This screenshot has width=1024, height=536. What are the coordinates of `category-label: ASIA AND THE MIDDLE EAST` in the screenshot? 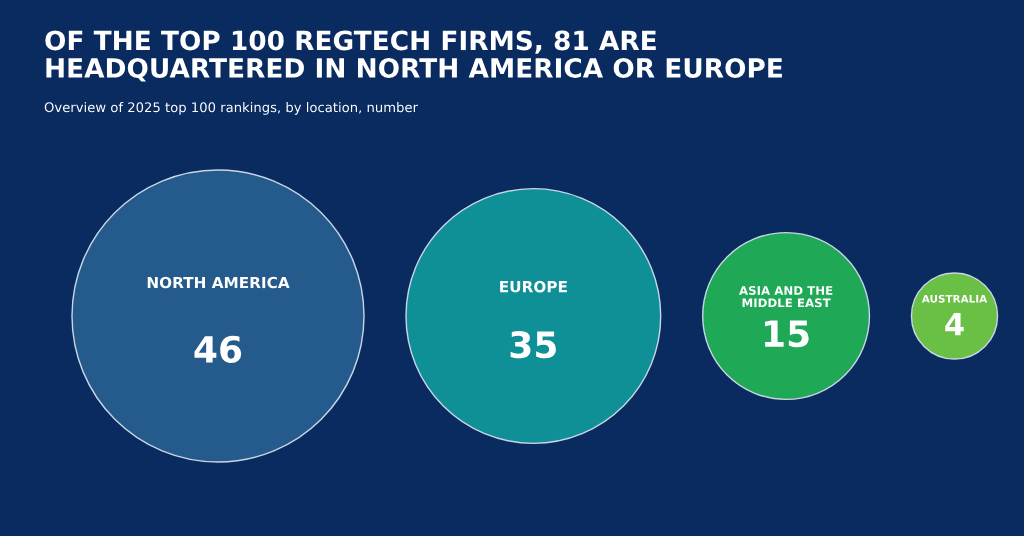 It's located at (786, 296).